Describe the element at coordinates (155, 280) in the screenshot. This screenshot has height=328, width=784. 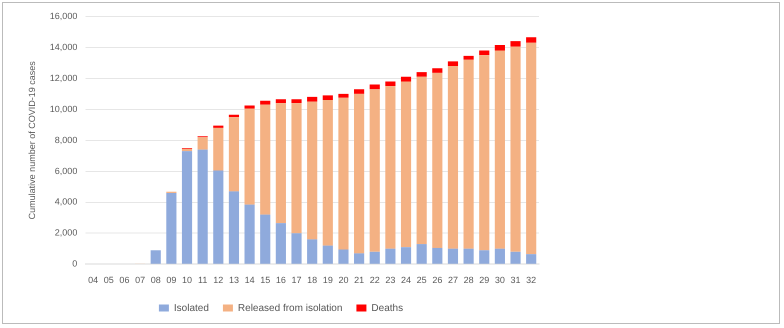
I see `x-tick-label: 08` at that location.